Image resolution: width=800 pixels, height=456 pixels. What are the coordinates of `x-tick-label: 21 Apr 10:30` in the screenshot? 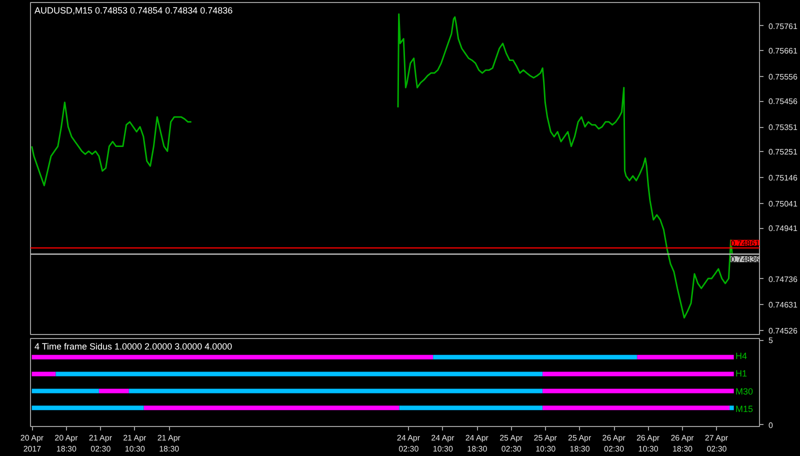 It's located at (135, 444).